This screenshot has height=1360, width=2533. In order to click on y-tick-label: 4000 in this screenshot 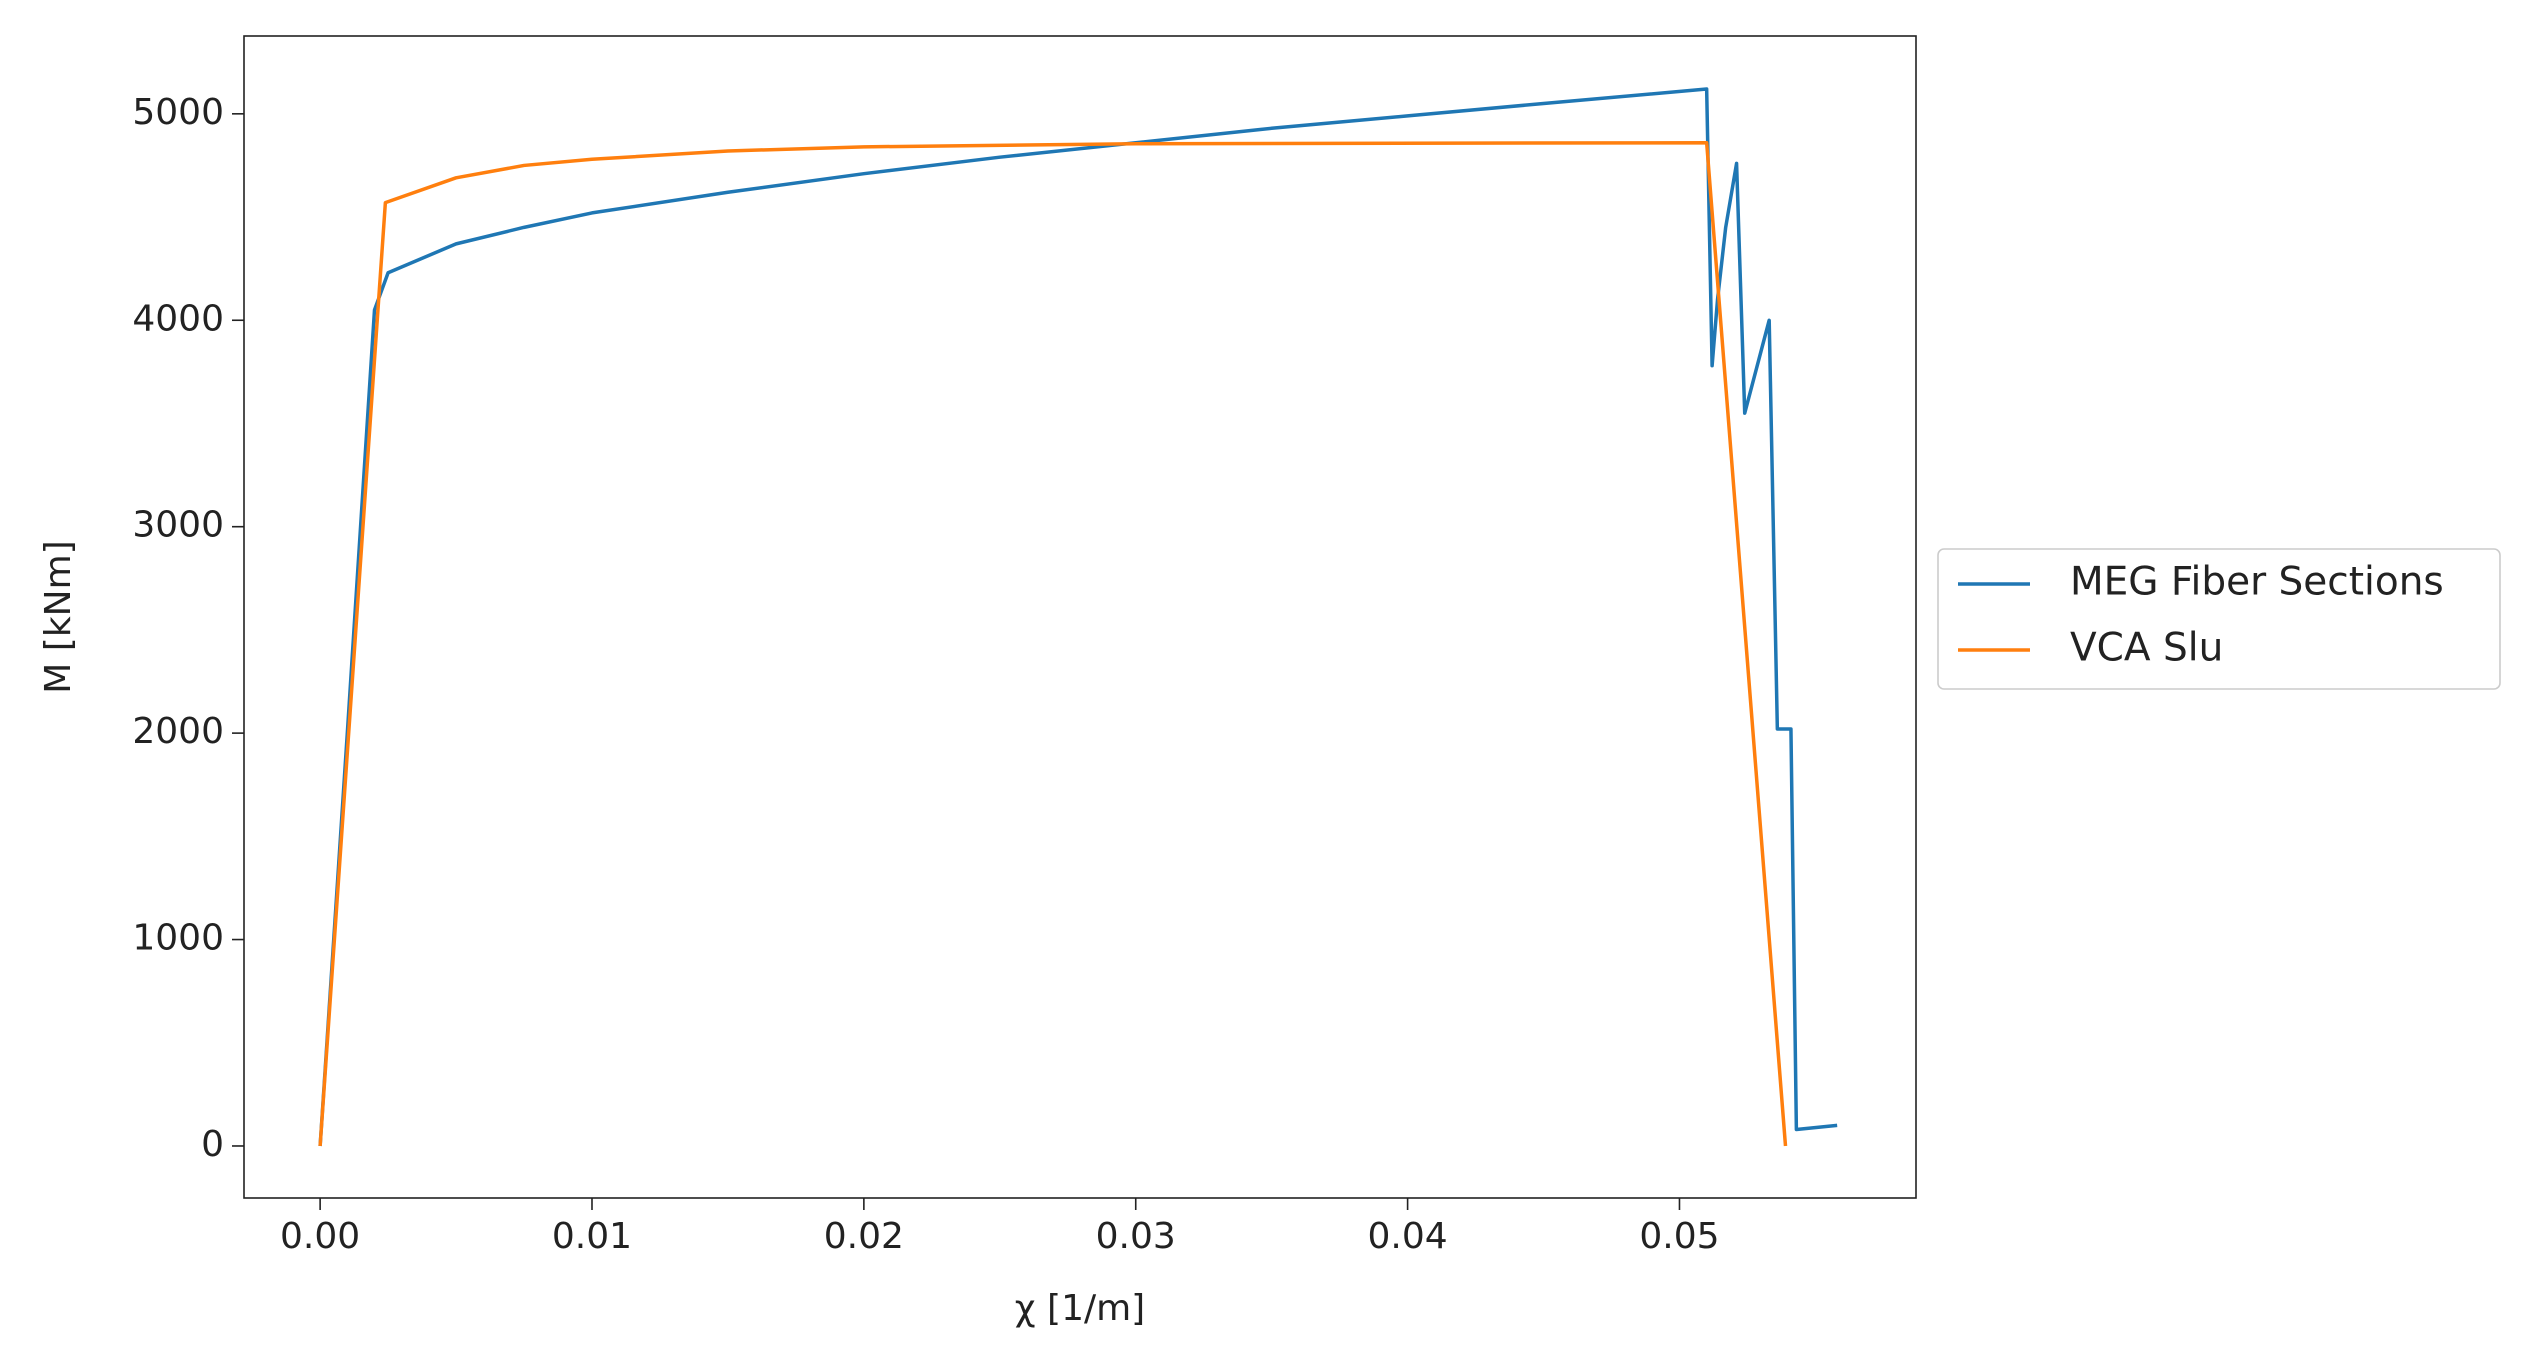, I will do `click(178, 318)`.